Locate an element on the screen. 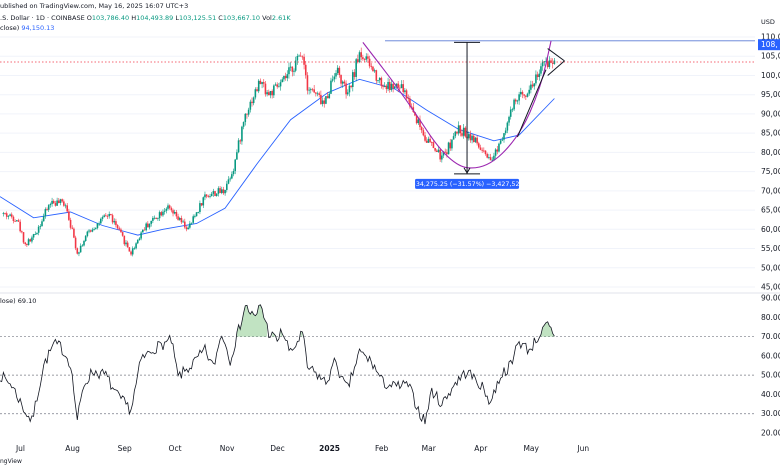 Image resolution: width=780 pixels, height=470 pixels. rsi-axis: 90.00 80.00 70.00 60.00 50.00 40.00 30.00 20.00 is located at coordinates (770, 366).